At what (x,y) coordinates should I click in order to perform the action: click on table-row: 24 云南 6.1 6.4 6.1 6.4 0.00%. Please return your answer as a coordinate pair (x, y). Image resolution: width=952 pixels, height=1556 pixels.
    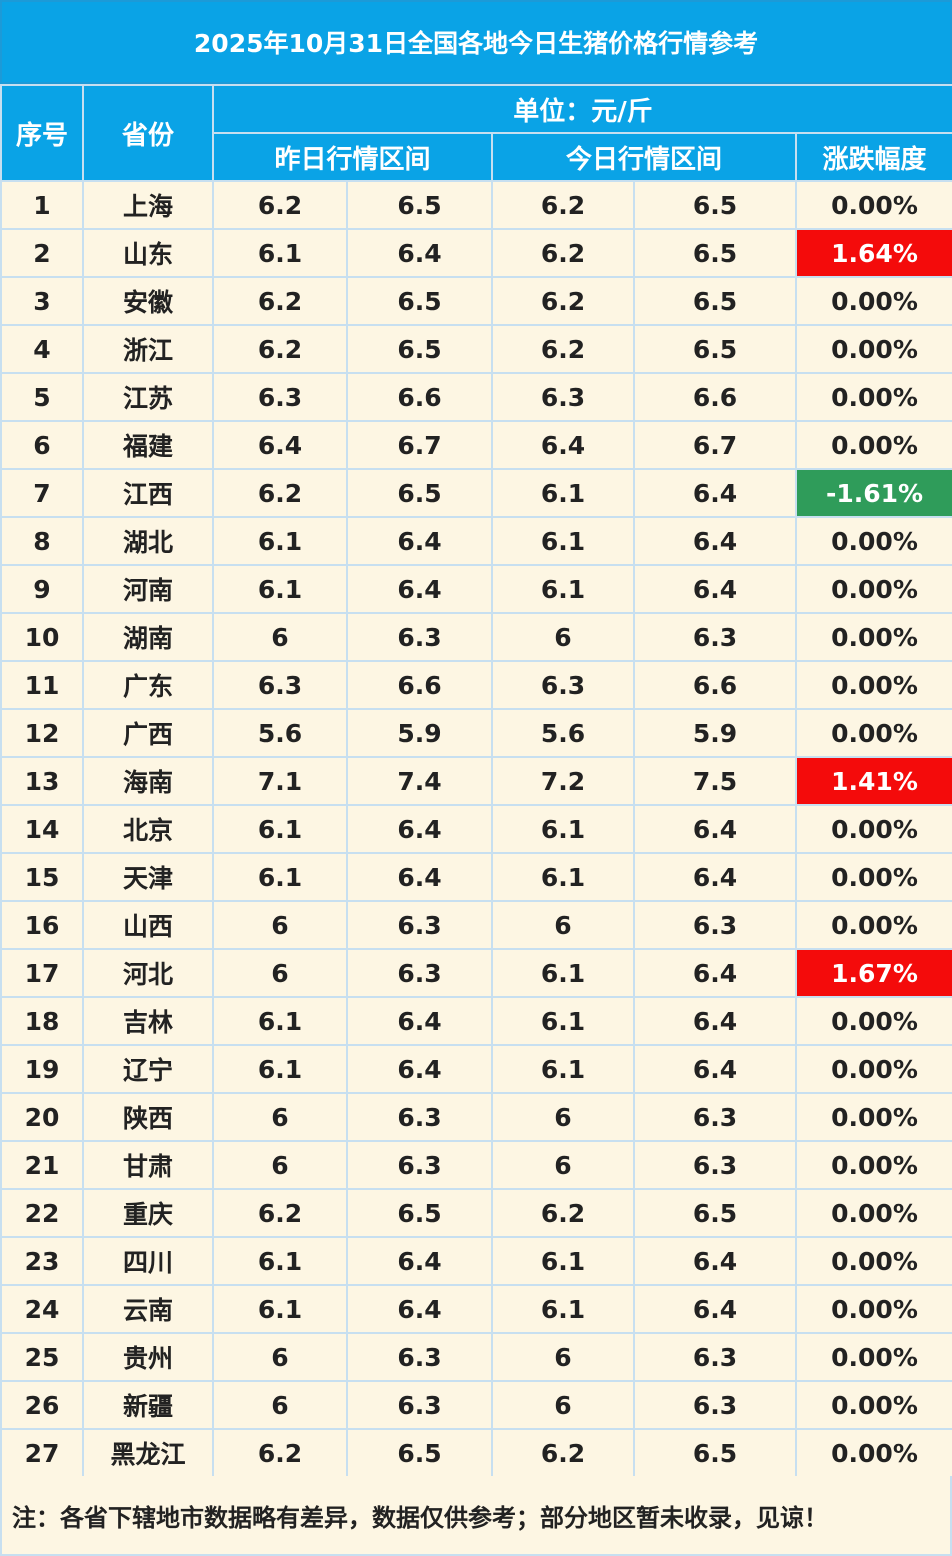
    Looking at the image, I should click on (476, 1309).